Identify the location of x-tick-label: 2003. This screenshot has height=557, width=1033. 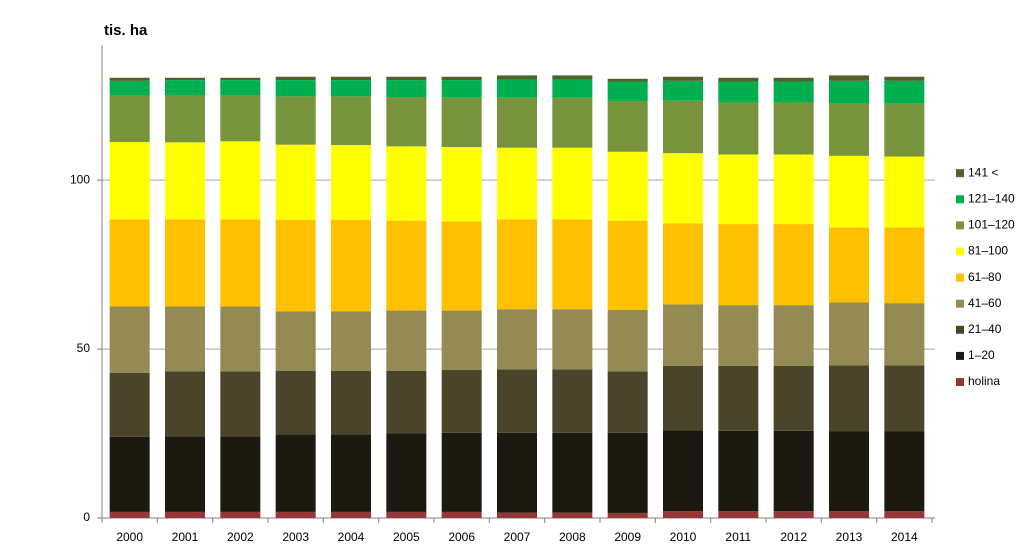
(295, 537).